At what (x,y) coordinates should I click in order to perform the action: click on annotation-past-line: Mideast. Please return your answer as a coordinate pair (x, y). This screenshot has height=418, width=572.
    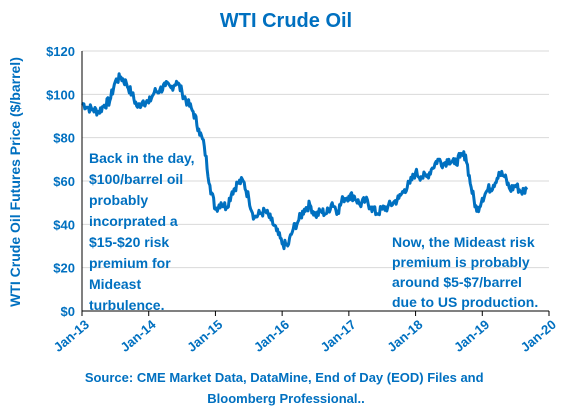
    Looking at the image, I should click on (115, 284).